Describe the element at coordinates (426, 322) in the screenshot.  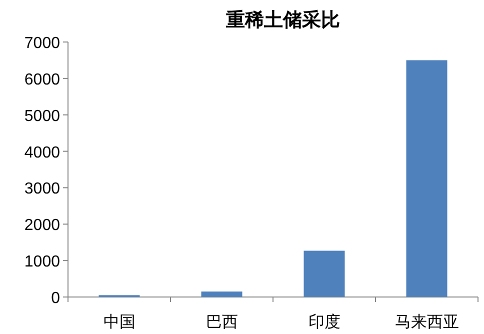
I see `x-tick-label: 马来西亚` at that location.